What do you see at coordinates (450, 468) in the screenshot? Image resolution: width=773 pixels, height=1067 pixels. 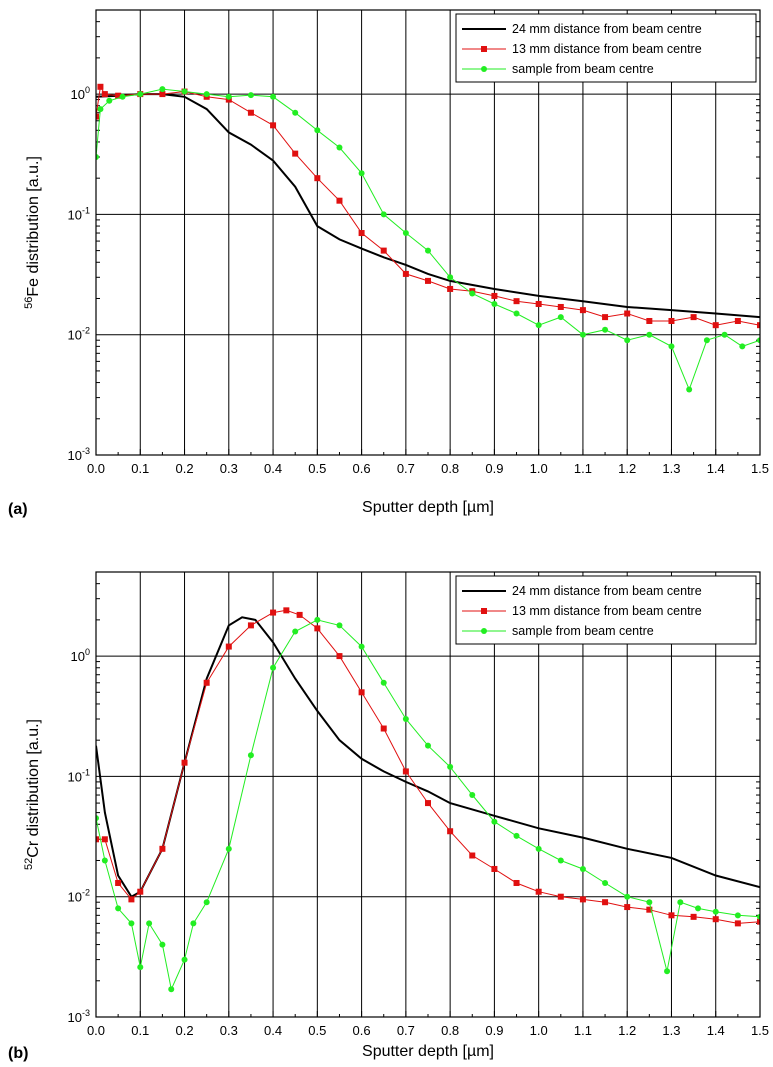 I see `x-tick-label: 0.8` at bounding box center [450, 468].